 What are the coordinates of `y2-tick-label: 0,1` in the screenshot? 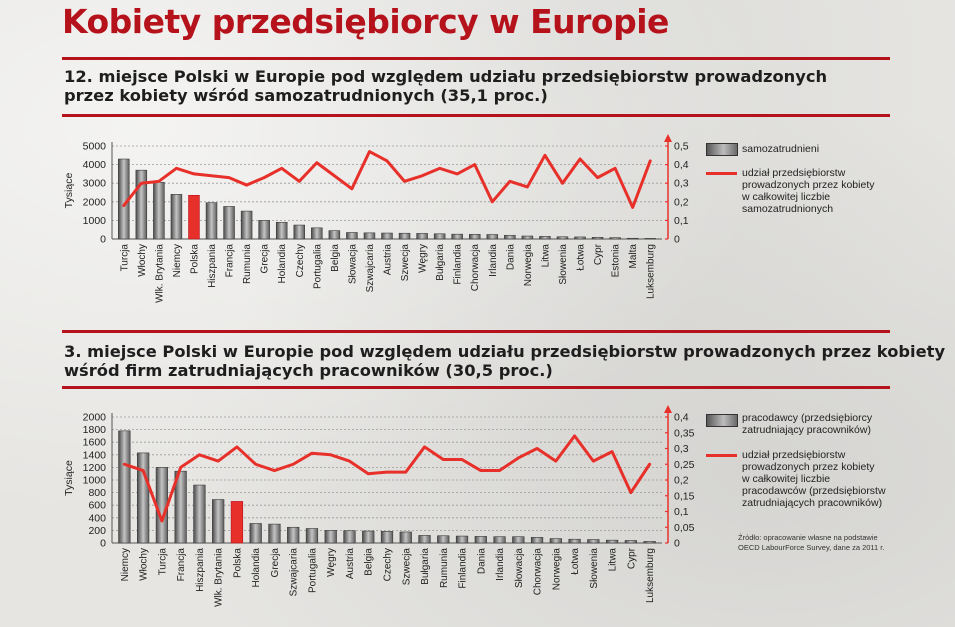 It's located at (681, 512).